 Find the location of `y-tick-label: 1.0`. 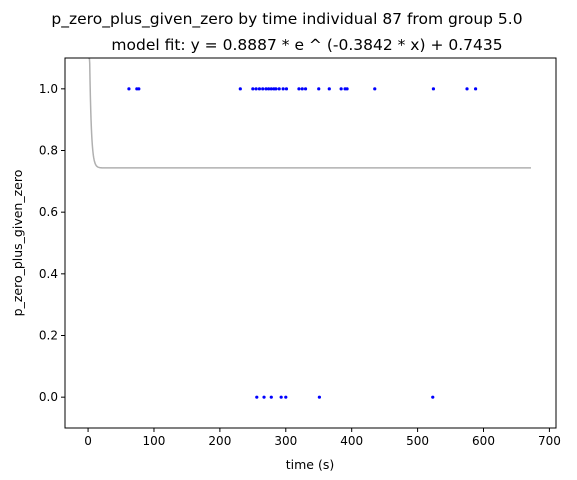

y-tick-label: 1.0 is located at coordinates (48, 89).